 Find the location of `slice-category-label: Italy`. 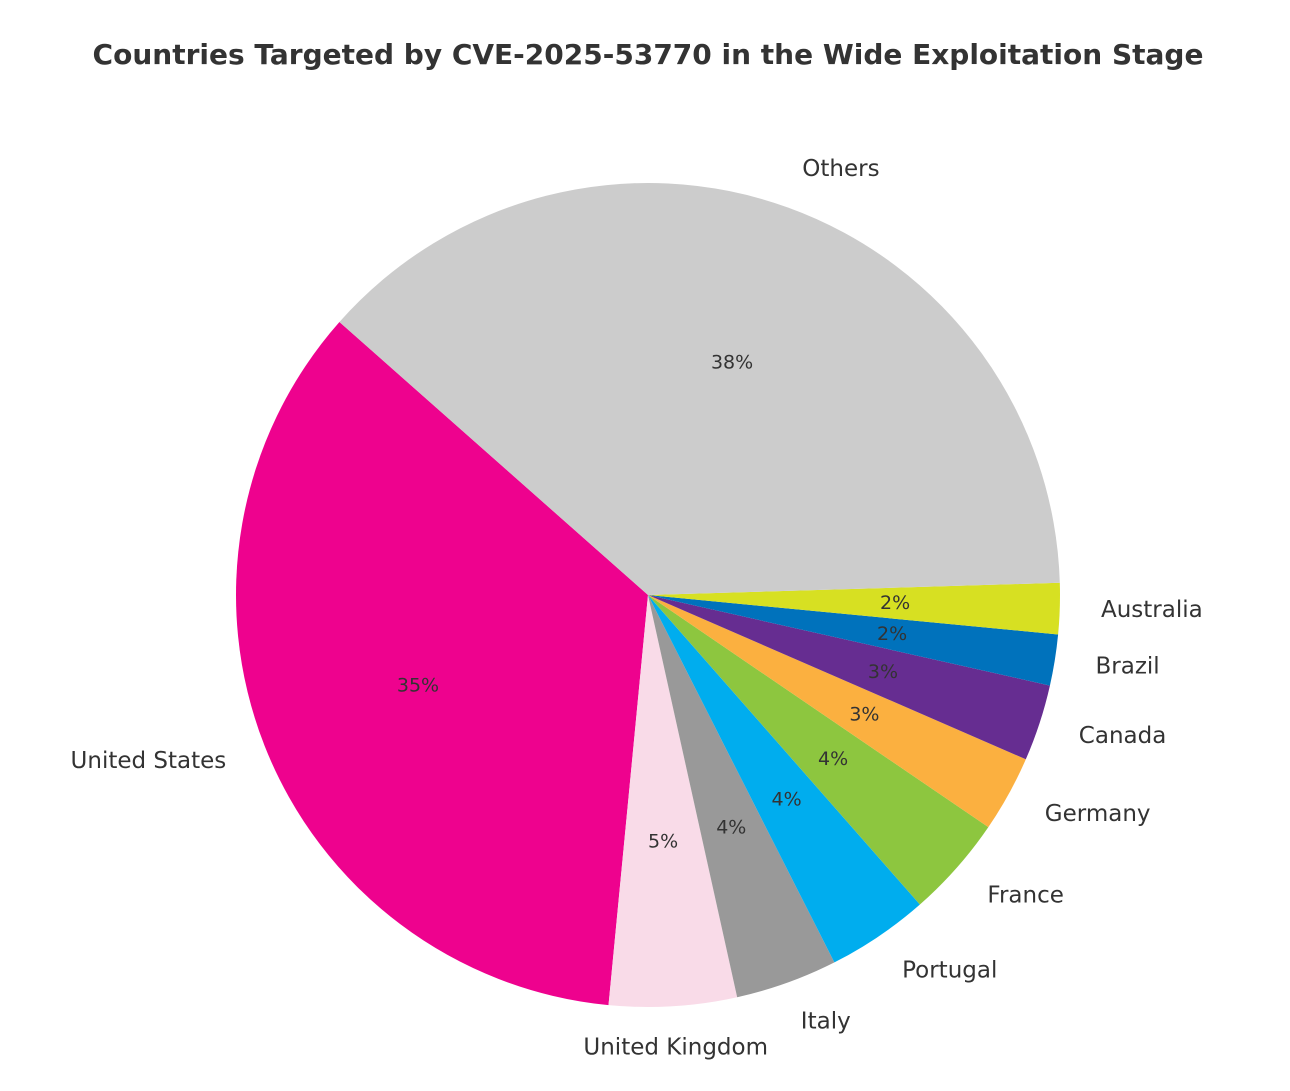

slice-category-label: Italy is located at coordinates (826, 1022).